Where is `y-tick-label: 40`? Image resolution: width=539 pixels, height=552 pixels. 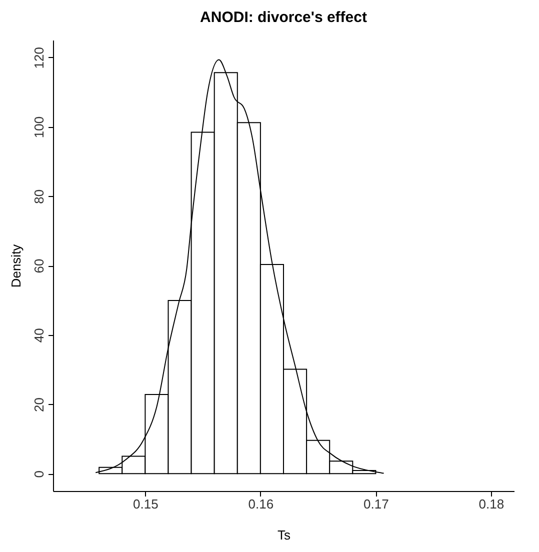
y-tick-label: 40 is located at coordinates (39, 335).